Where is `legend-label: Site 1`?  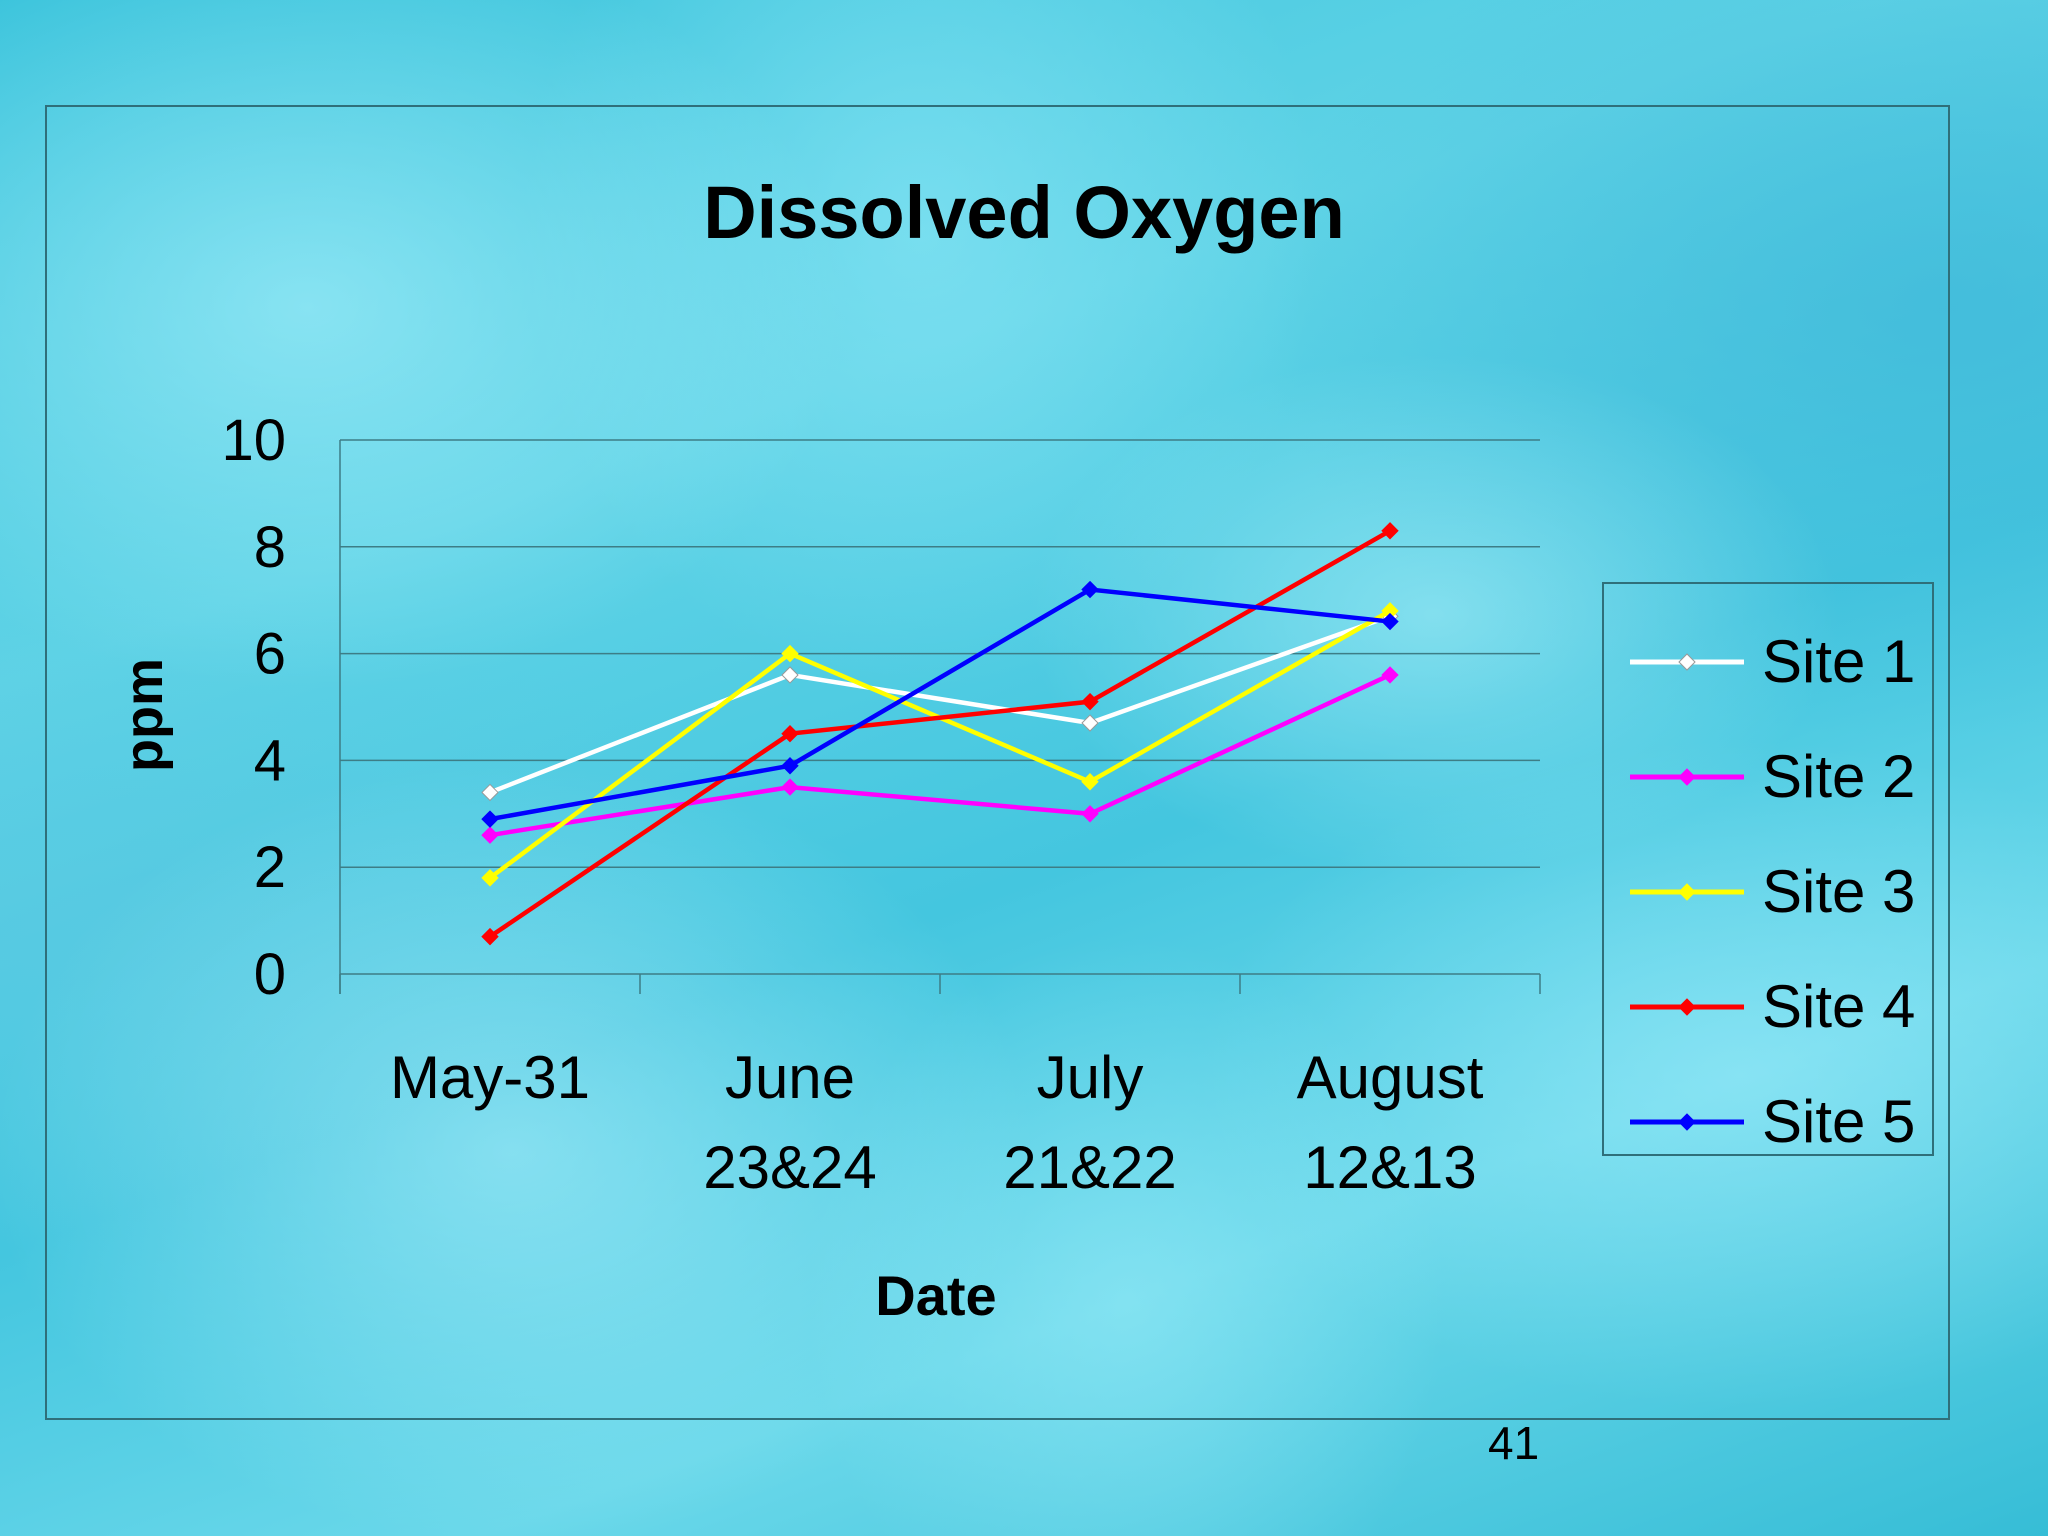
legend-label: Site 1 is located at coordinates (1839, 661).